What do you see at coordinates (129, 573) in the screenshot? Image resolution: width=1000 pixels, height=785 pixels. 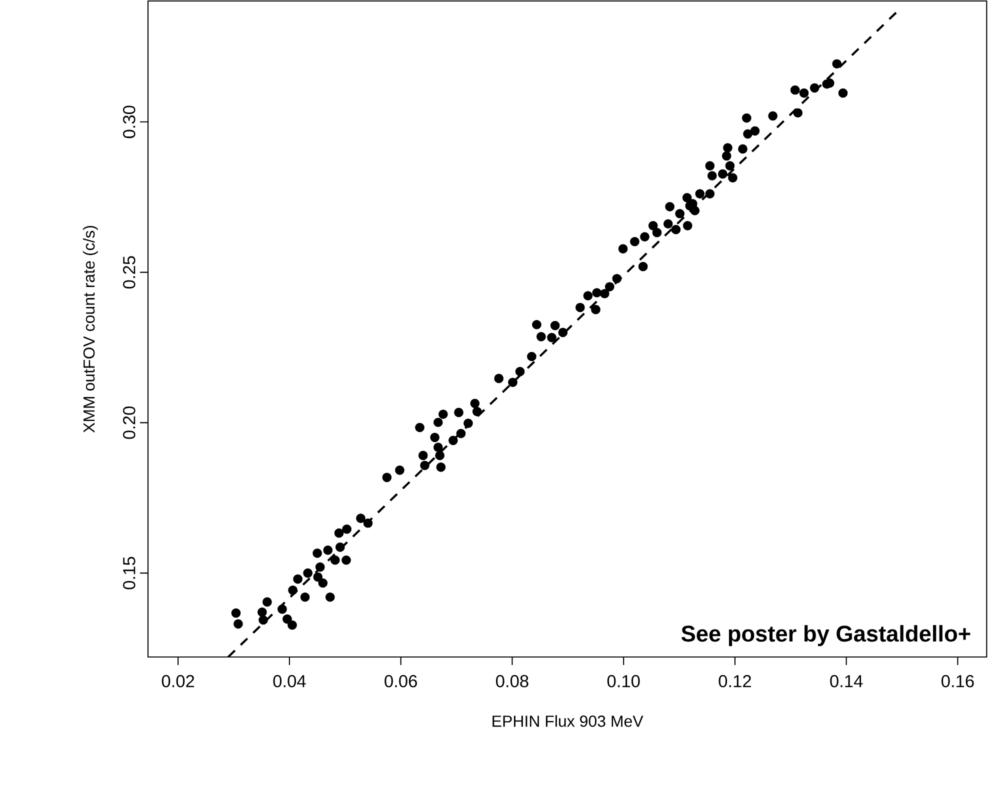 I see `y-tick-label: 0.15` at bounding box center [129, 573].